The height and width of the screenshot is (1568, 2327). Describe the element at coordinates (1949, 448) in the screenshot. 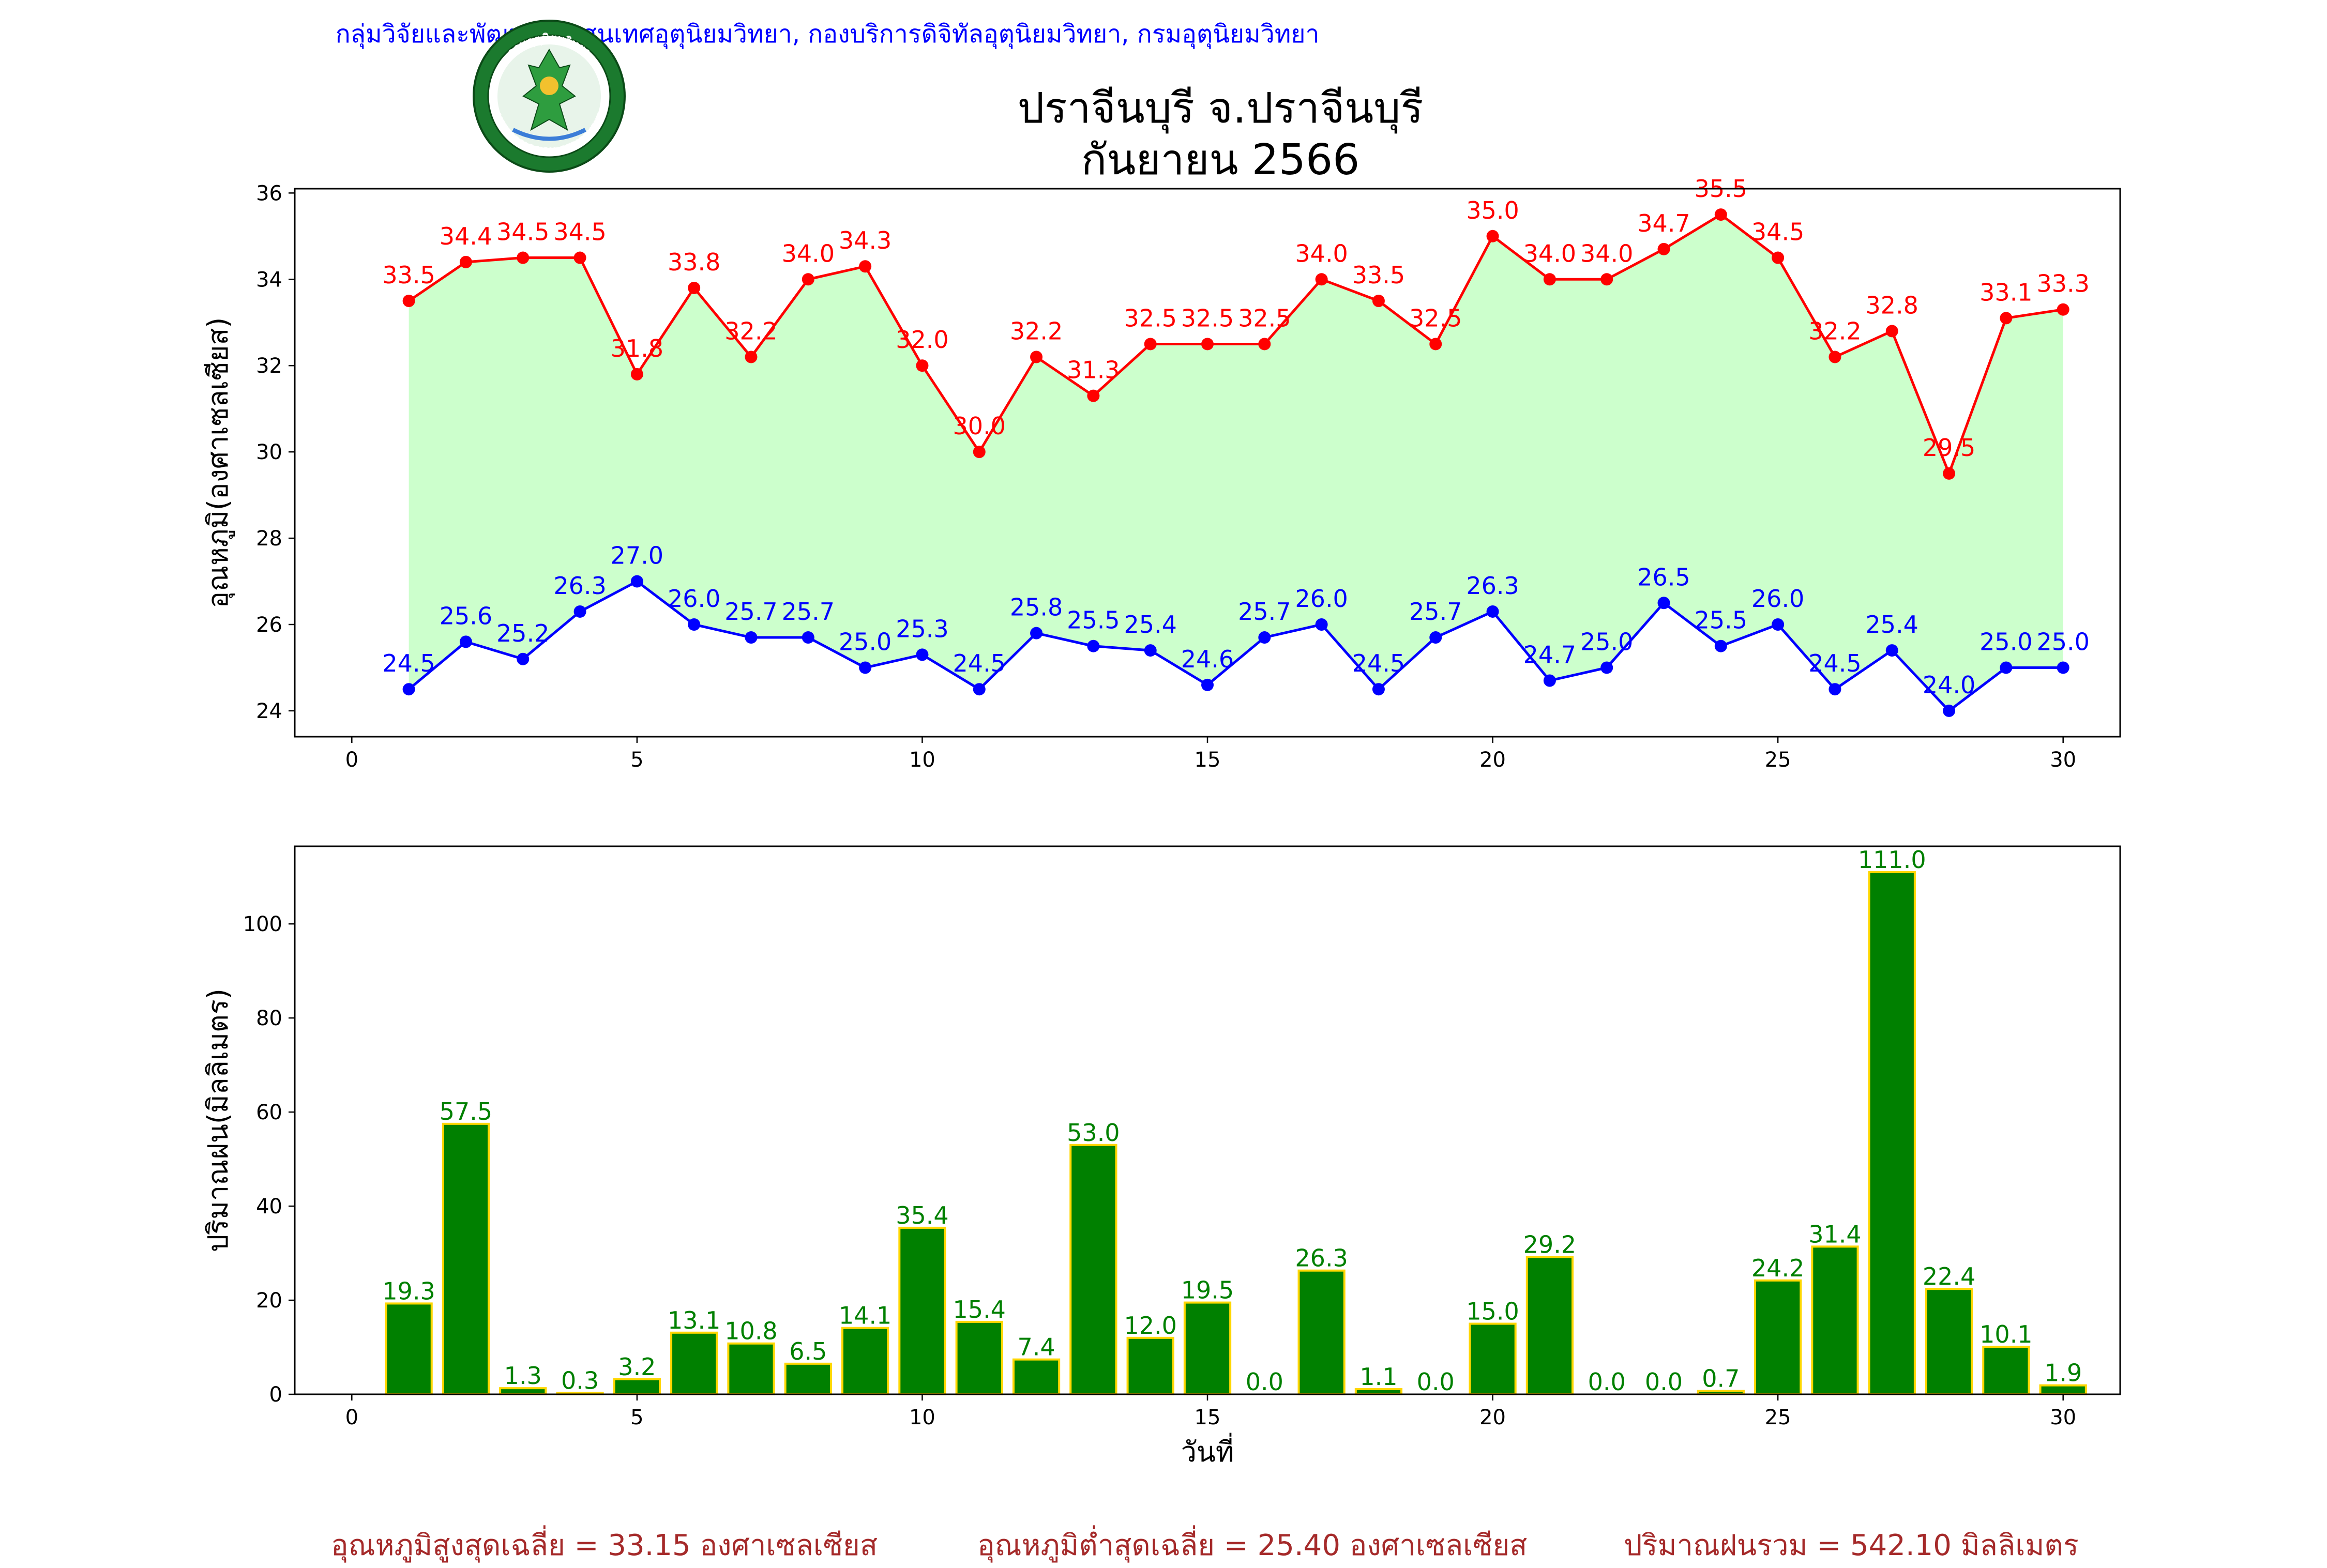

I see `max-temp-data-label: 29.5` at that location.